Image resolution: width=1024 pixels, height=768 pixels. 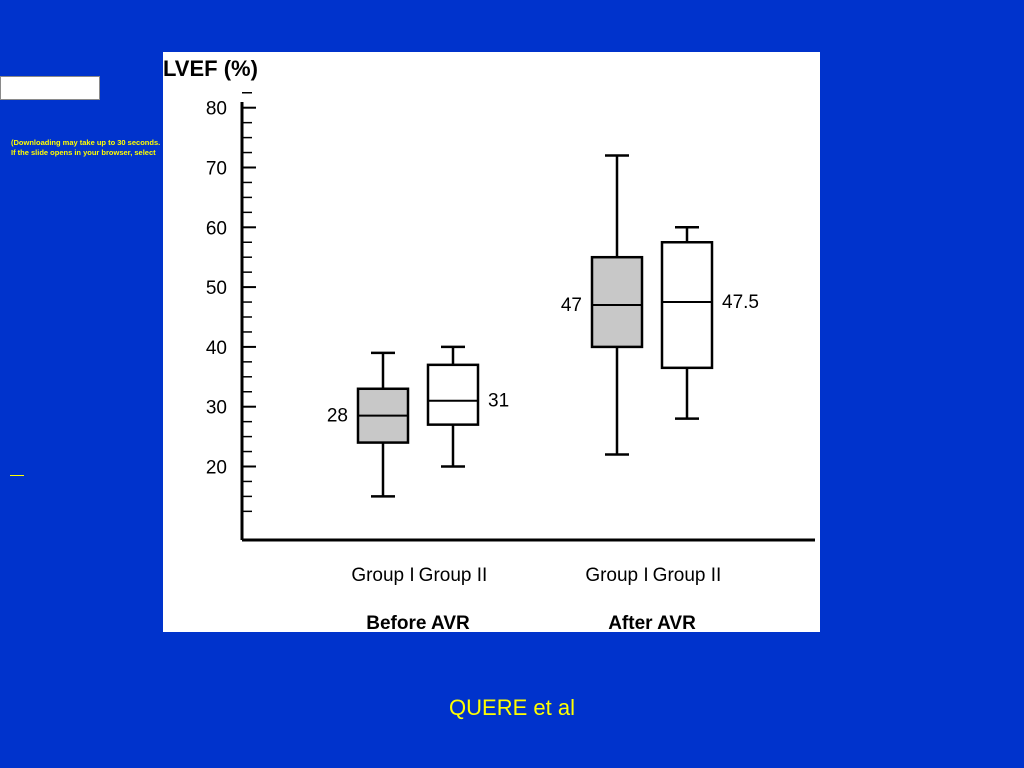 I want to click on y-tick-label: 30, so click(x=216, y=408).